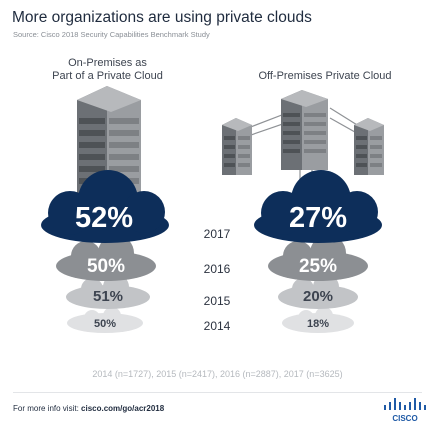 The width and height of the screenshot is (435, 435). I want to click on value-2015-right: 20%, so click(318, 296).